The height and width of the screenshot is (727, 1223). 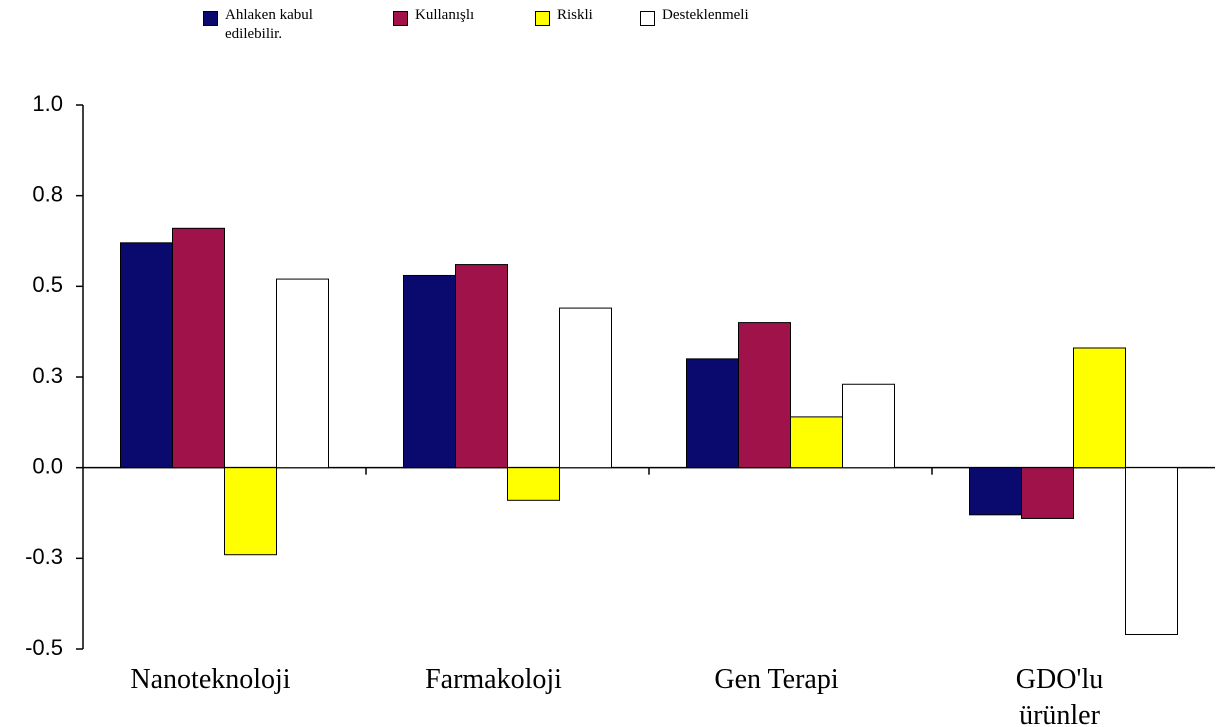 What do you see at coordinates (47, 465) in the screenshot?
I see `y-tick-label: 0.0` at bounding box center [47, 465].